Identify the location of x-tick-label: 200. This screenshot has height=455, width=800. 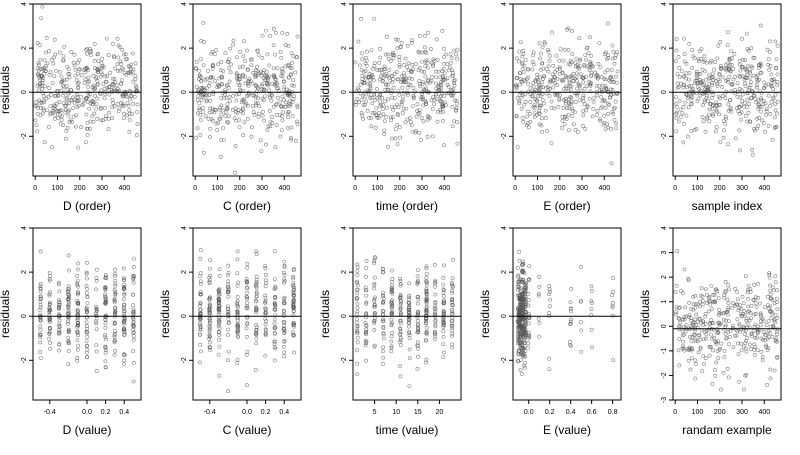
(560, 188).